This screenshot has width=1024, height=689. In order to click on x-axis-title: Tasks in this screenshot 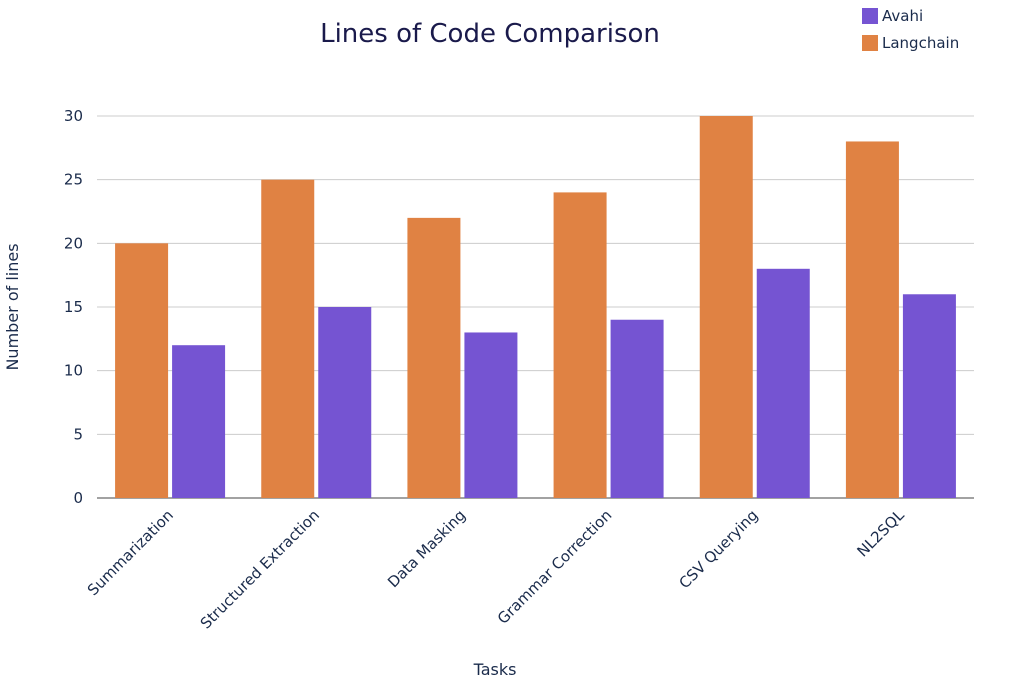, I will do `click(495, 669)`.